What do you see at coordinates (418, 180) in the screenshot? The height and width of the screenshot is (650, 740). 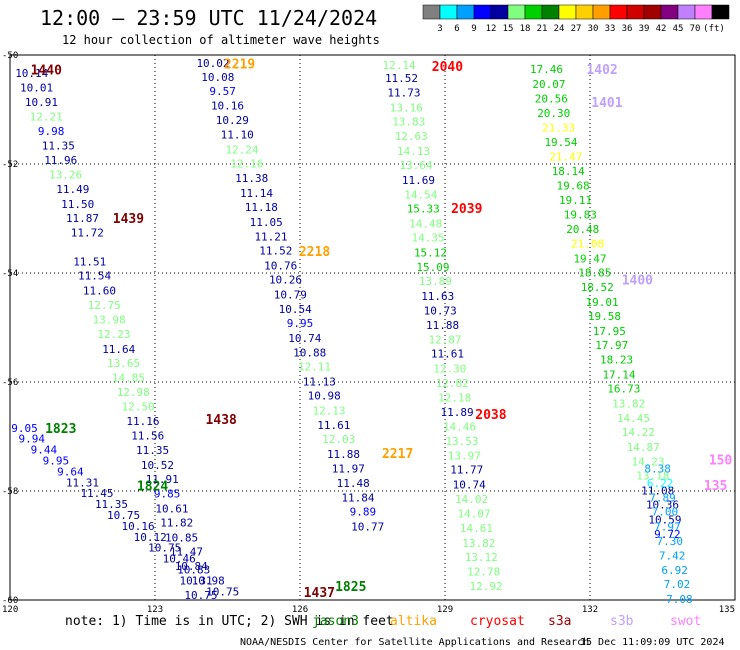 I see `wave-height-value: 11.69` at bounding box center [418, 180].